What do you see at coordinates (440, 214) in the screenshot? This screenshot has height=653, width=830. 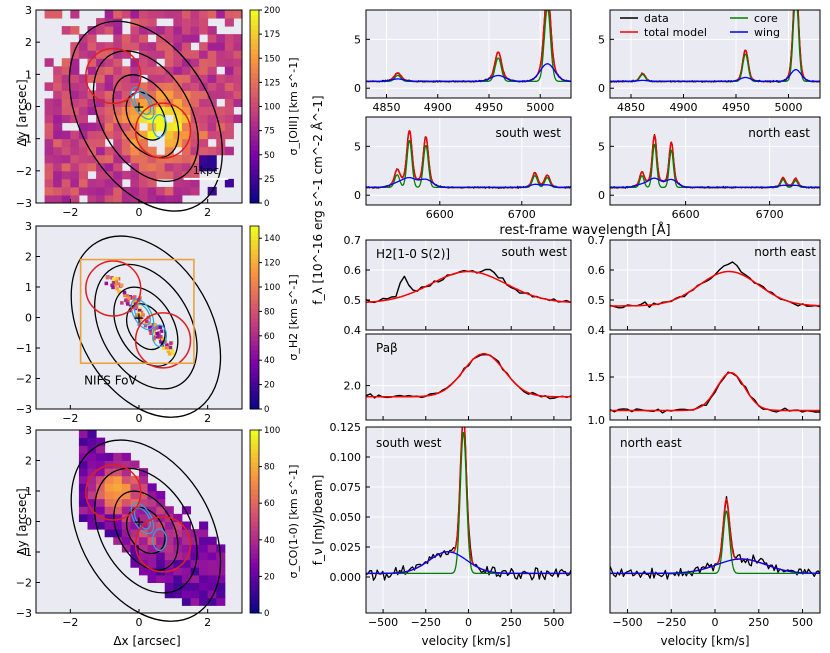 I see `x-tick-label: 6600` at bounding box center [440, 214].